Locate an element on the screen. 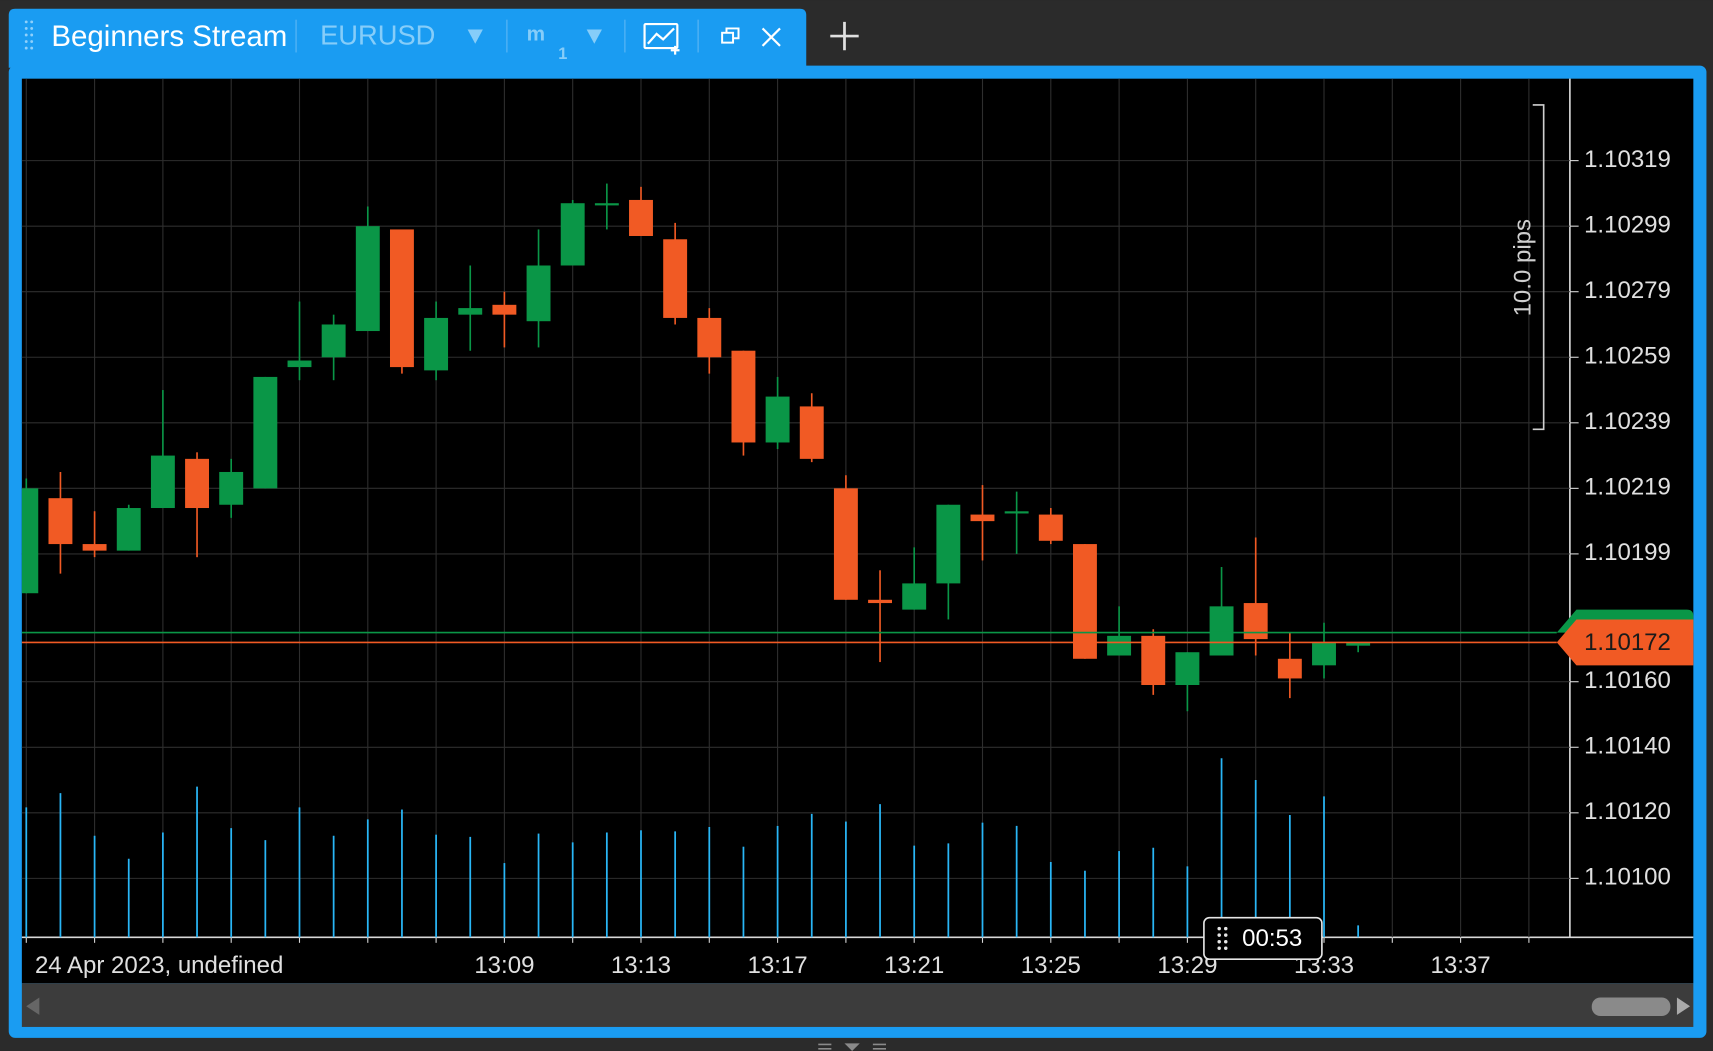 The image size is (1713, 1051). y-tick-label: 1.10100 is located at coordinates (1627, 877).